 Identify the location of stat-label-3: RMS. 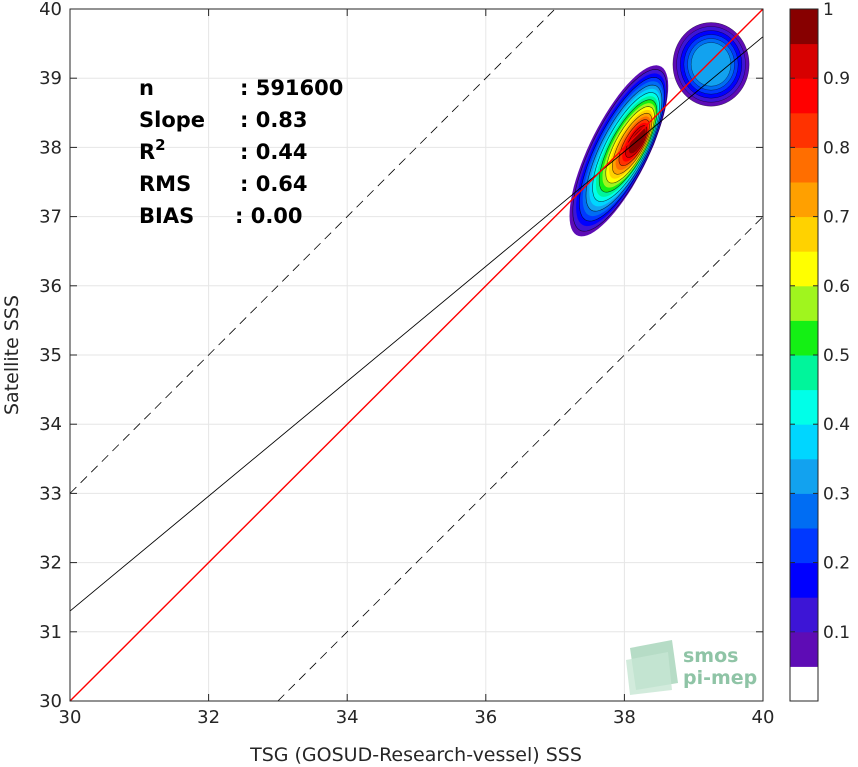
(165, 184).